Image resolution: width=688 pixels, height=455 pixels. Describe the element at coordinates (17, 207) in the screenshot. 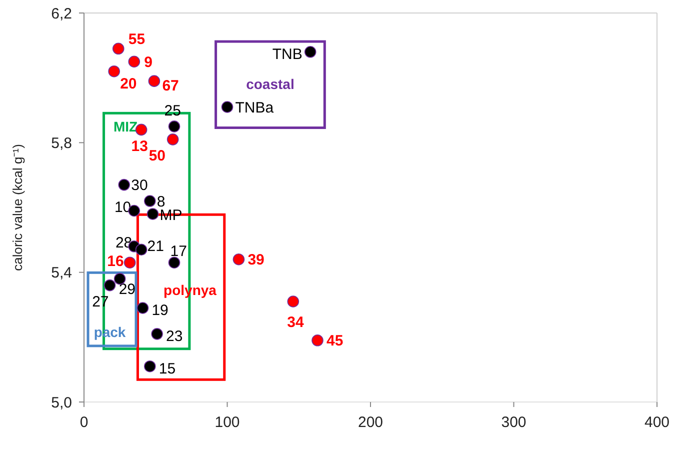

I see `y-axis-title: caloric value (kcal g⁻¹)` at that location.